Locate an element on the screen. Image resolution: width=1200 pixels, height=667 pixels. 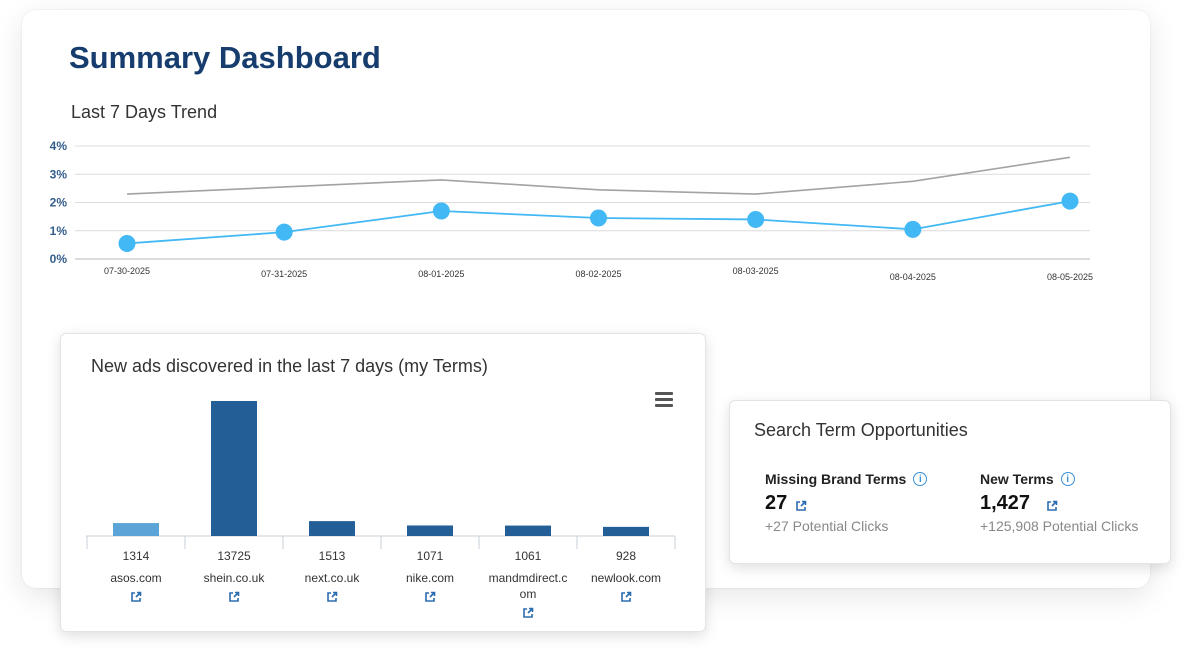
y-tick-label: 0% is located at coordinates (59, 259).